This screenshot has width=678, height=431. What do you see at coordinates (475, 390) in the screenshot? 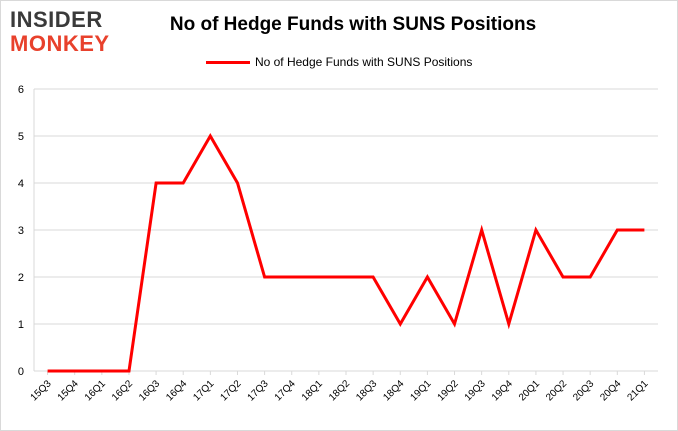
I see `x-tick-label: 19Q3` at bounding box center [475, 390].